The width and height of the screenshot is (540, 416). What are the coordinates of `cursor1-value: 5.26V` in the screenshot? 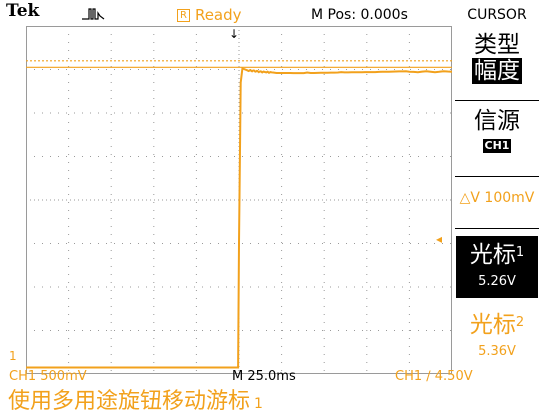 It's located at (497, 281).